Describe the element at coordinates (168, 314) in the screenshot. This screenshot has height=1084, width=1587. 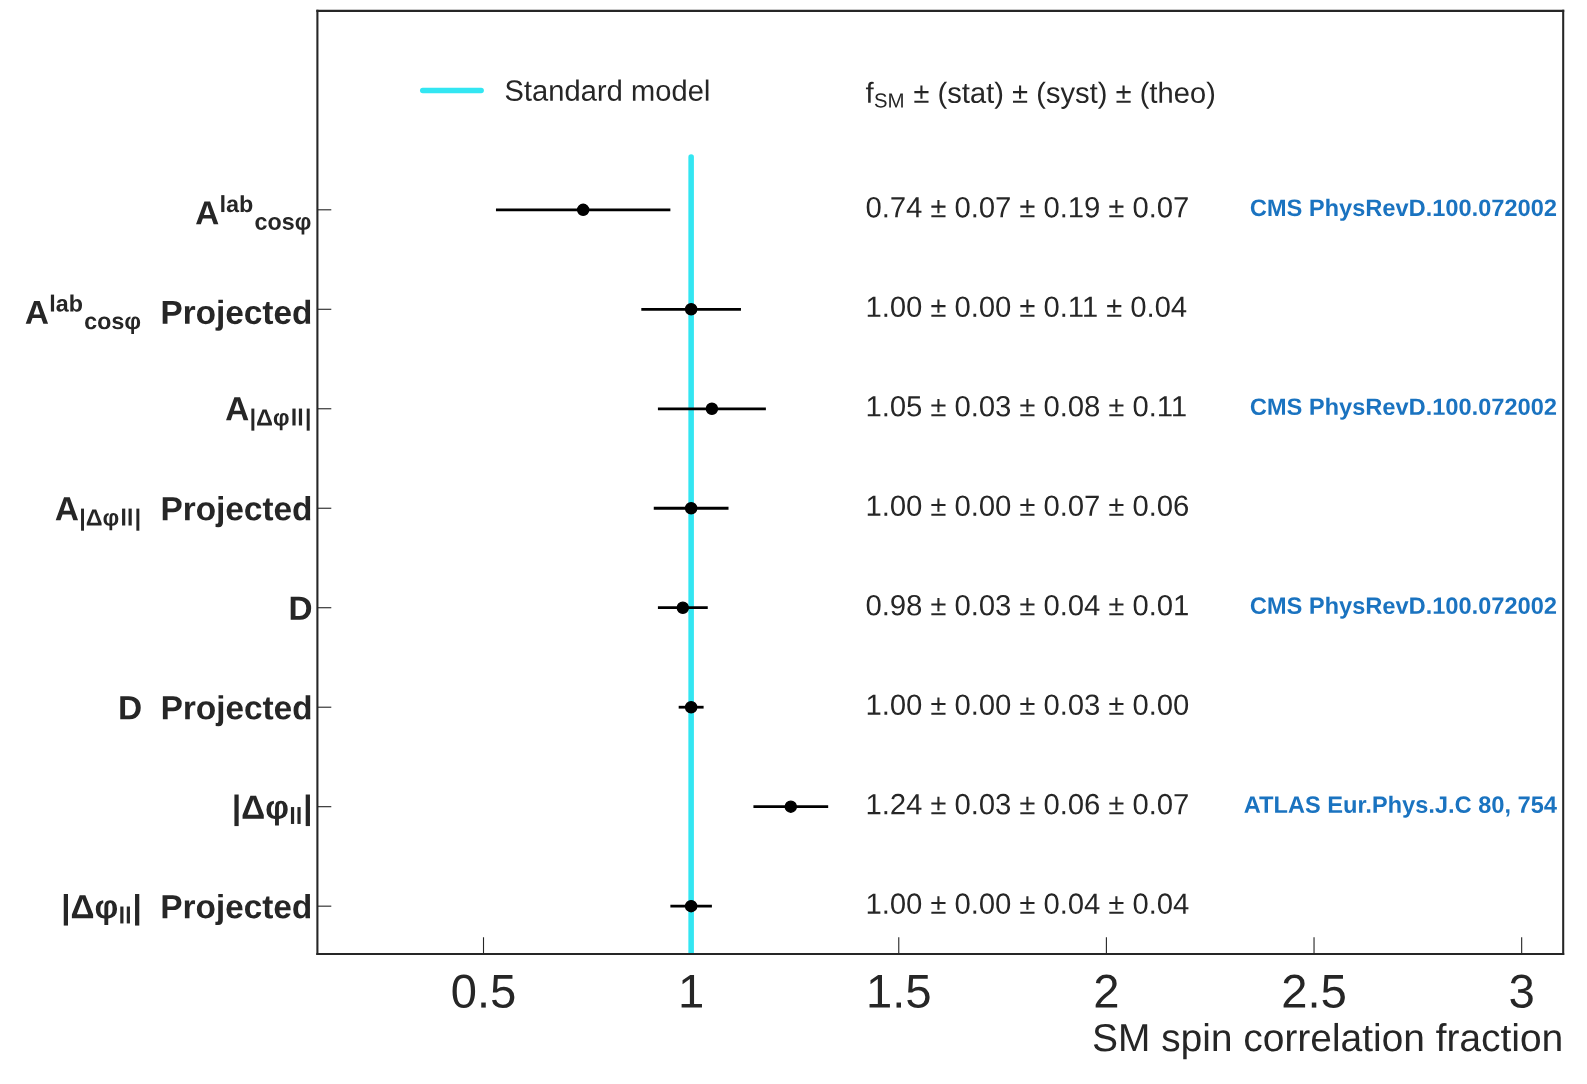
I see `y-tick-label: A$^{lab}$$_{cosφ}$ Projected` at that location.